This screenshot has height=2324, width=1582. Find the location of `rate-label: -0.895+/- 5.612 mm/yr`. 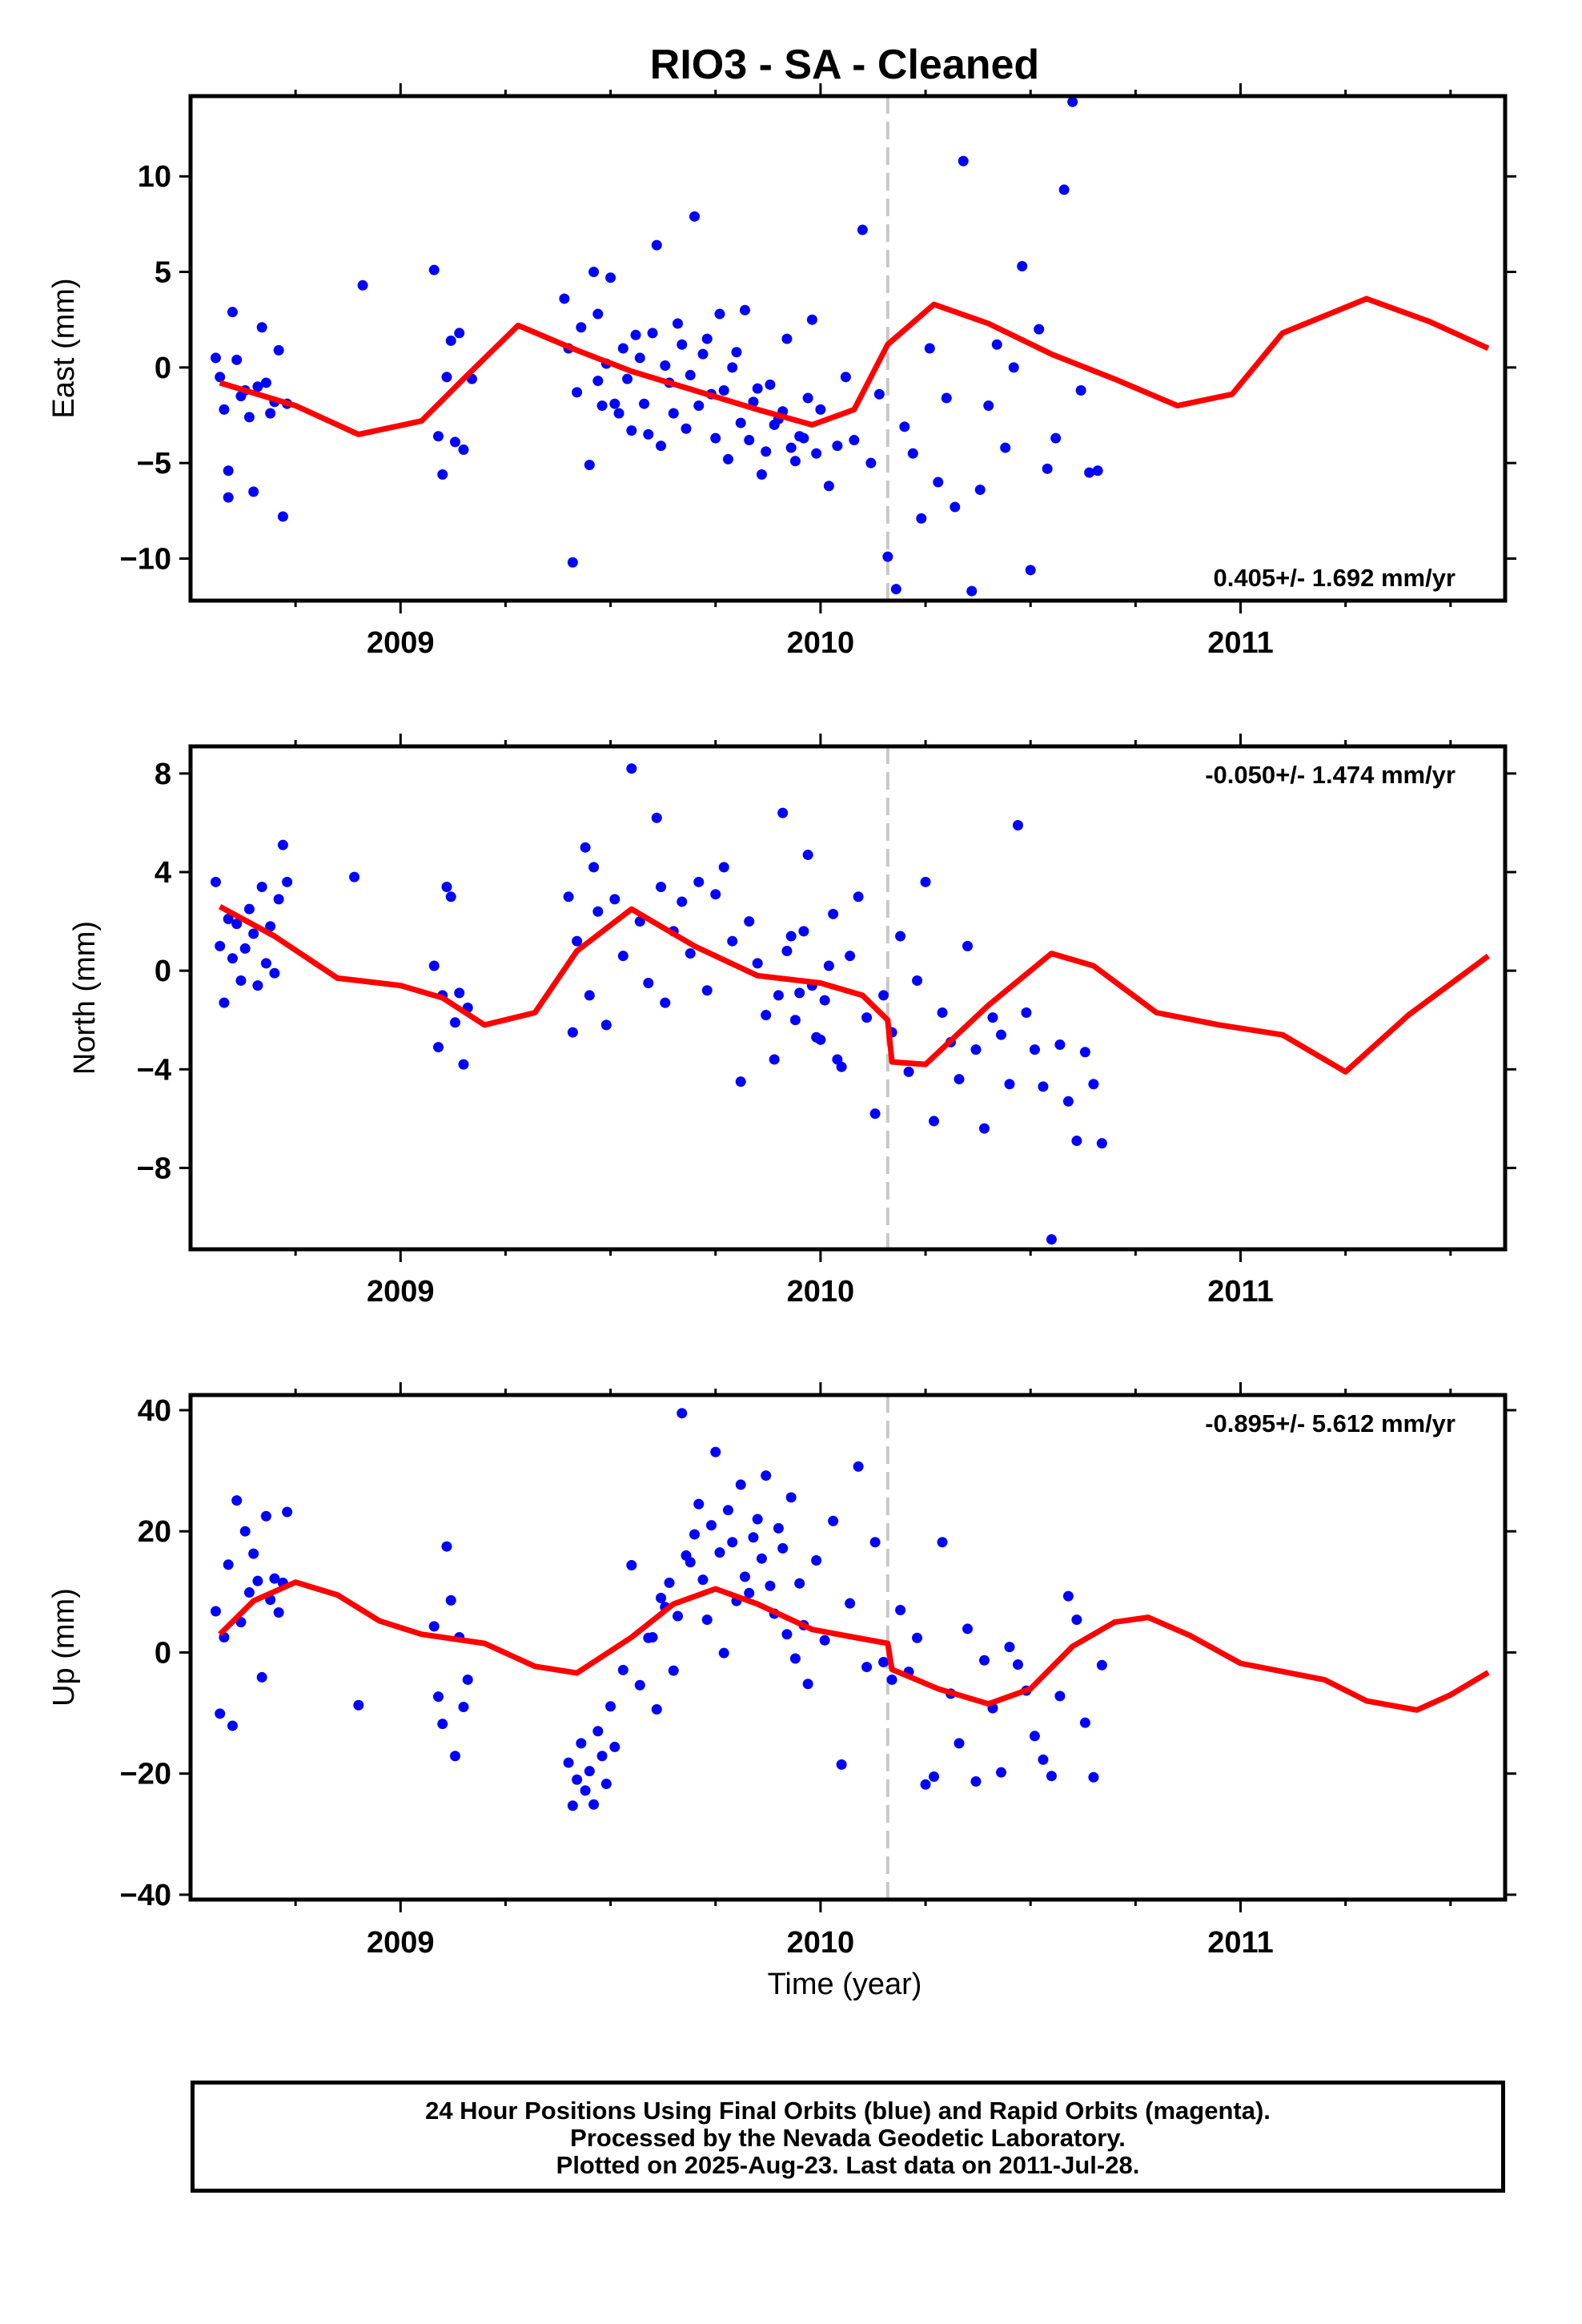

rate-label: -0.895+/- 5.612 mm/yr is located at coordinates (1330, 1423).